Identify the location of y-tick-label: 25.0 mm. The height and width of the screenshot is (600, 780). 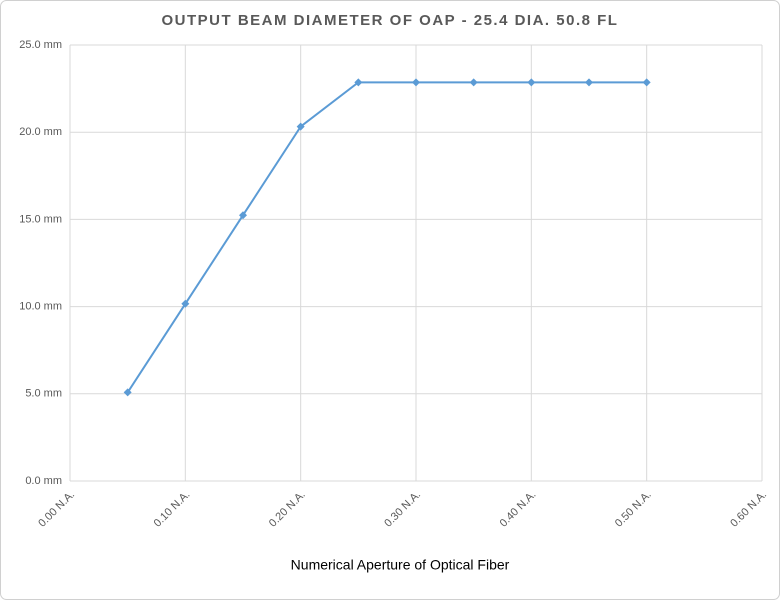
(40, 45).